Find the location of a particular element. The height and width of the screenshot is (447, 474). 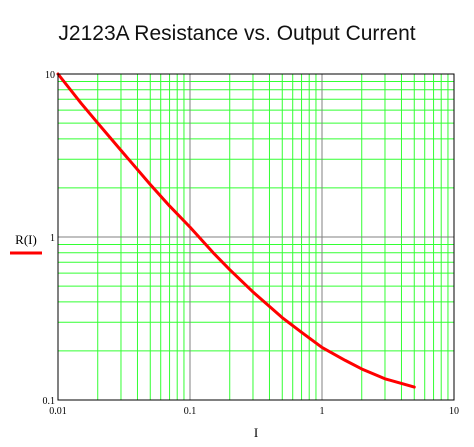

x-tick-label: 1 is located at coordinates (322, 411).